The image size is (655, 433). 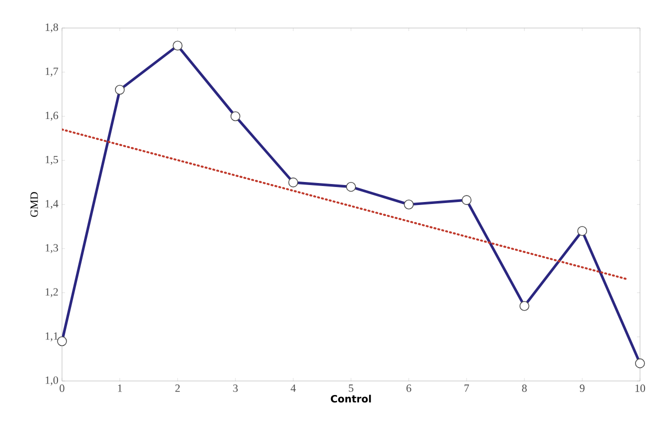 I want to click on y-tick-label: 1,7, so click(x=52, y=72).